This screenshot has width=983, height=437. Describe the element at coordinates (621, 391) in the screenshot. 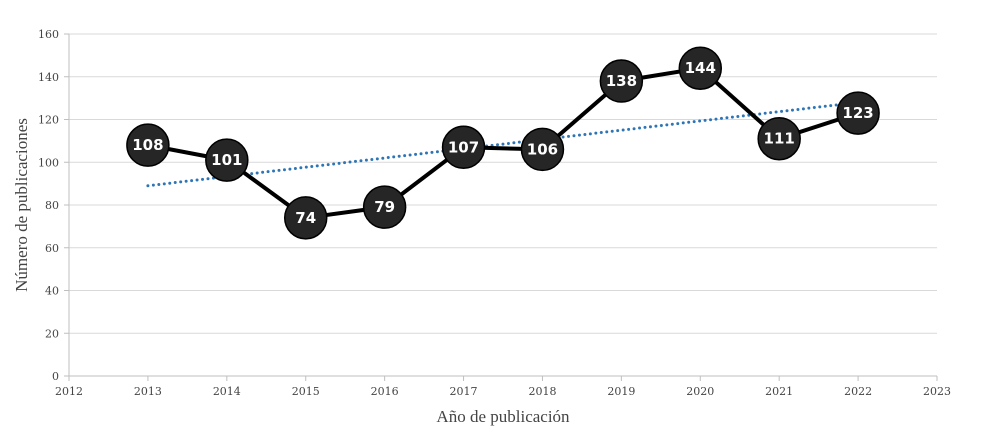

I see `x-tick-label: 2019` at that location.